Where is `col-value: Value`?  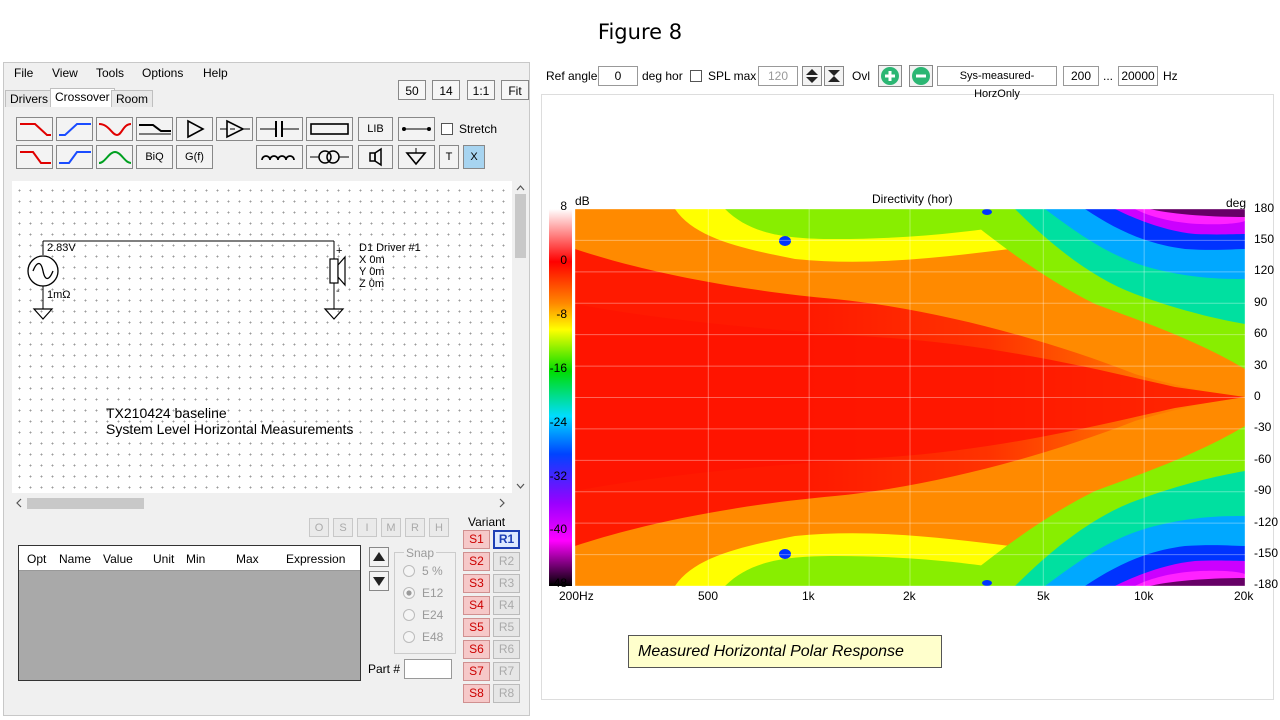 col-value: Value is located at coordinates (118, 559).